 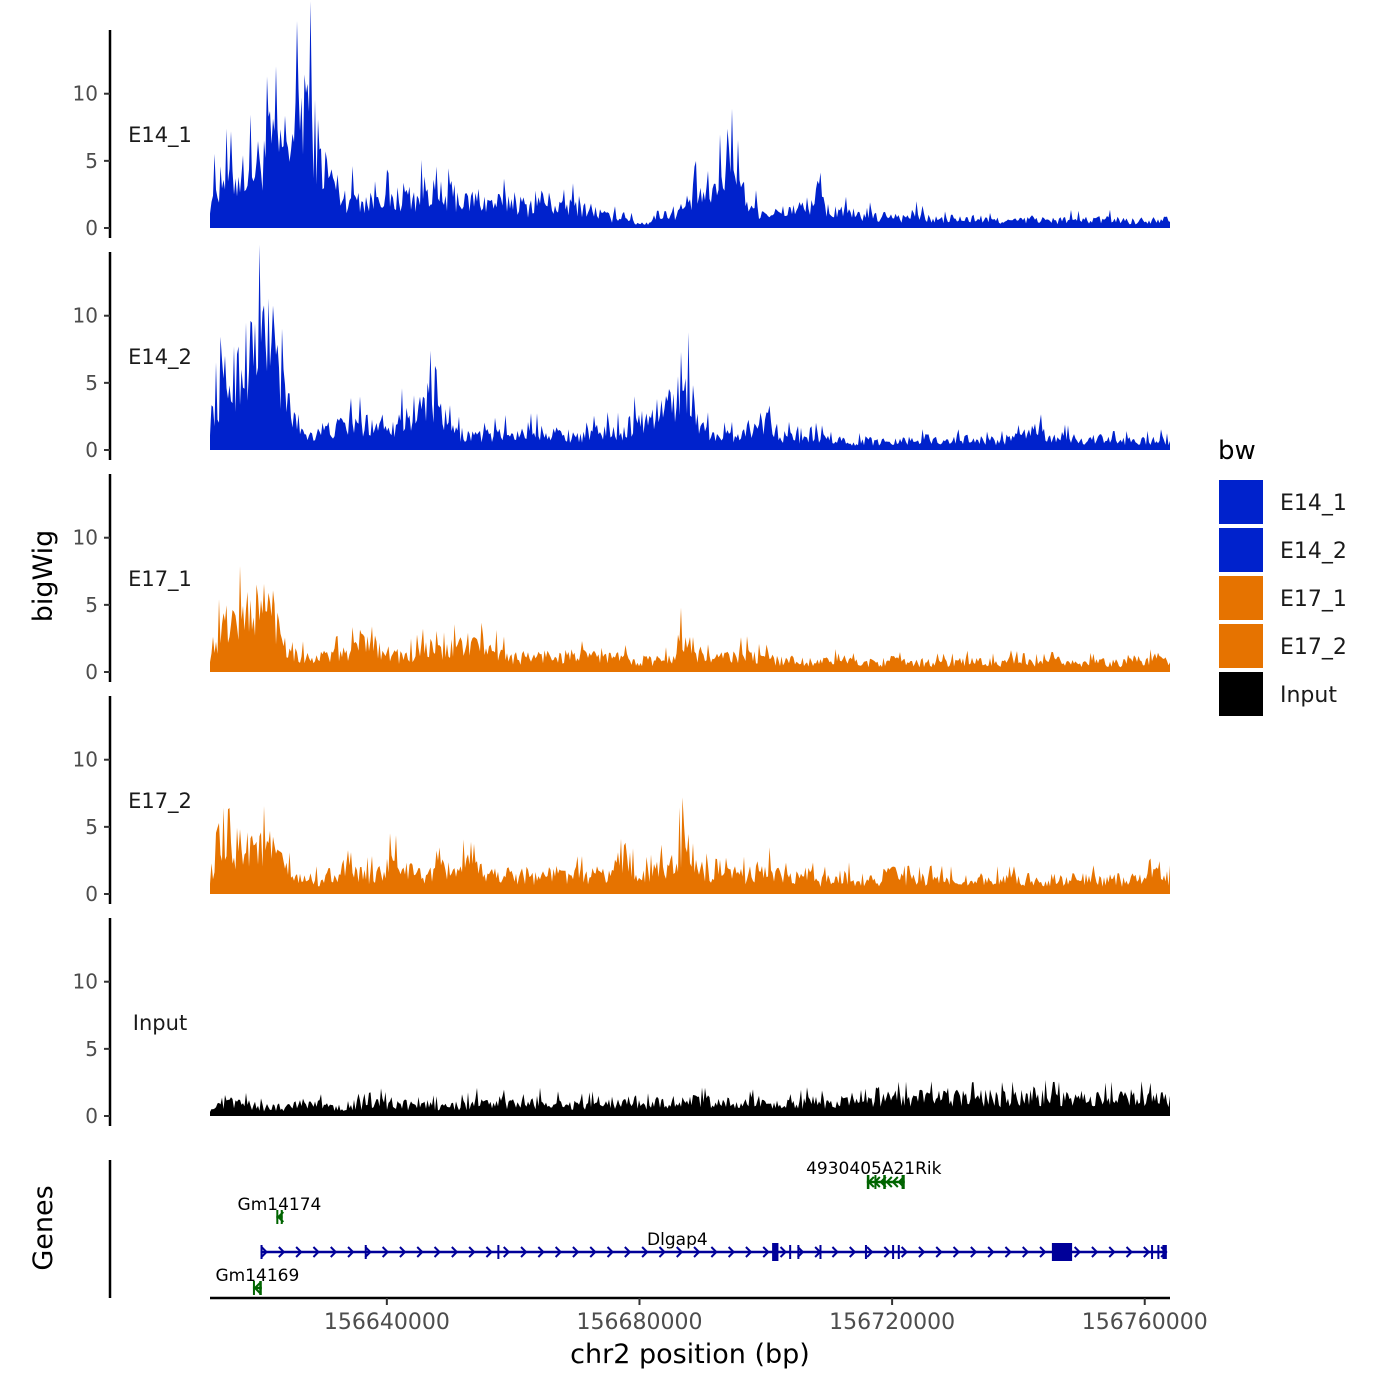 I want to click on track-label: E17_2, so click(x=160, y=801).